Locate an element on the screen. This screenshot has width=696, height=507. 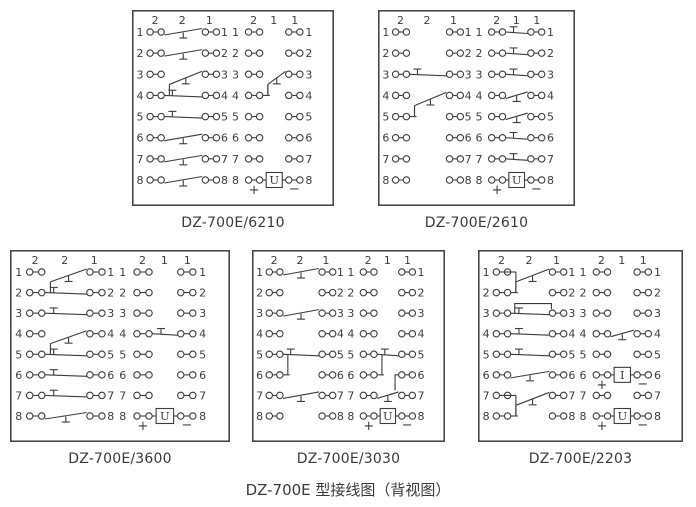
terminal-row: 8 8 8 8U+ − is located at coordinates (110, 420).